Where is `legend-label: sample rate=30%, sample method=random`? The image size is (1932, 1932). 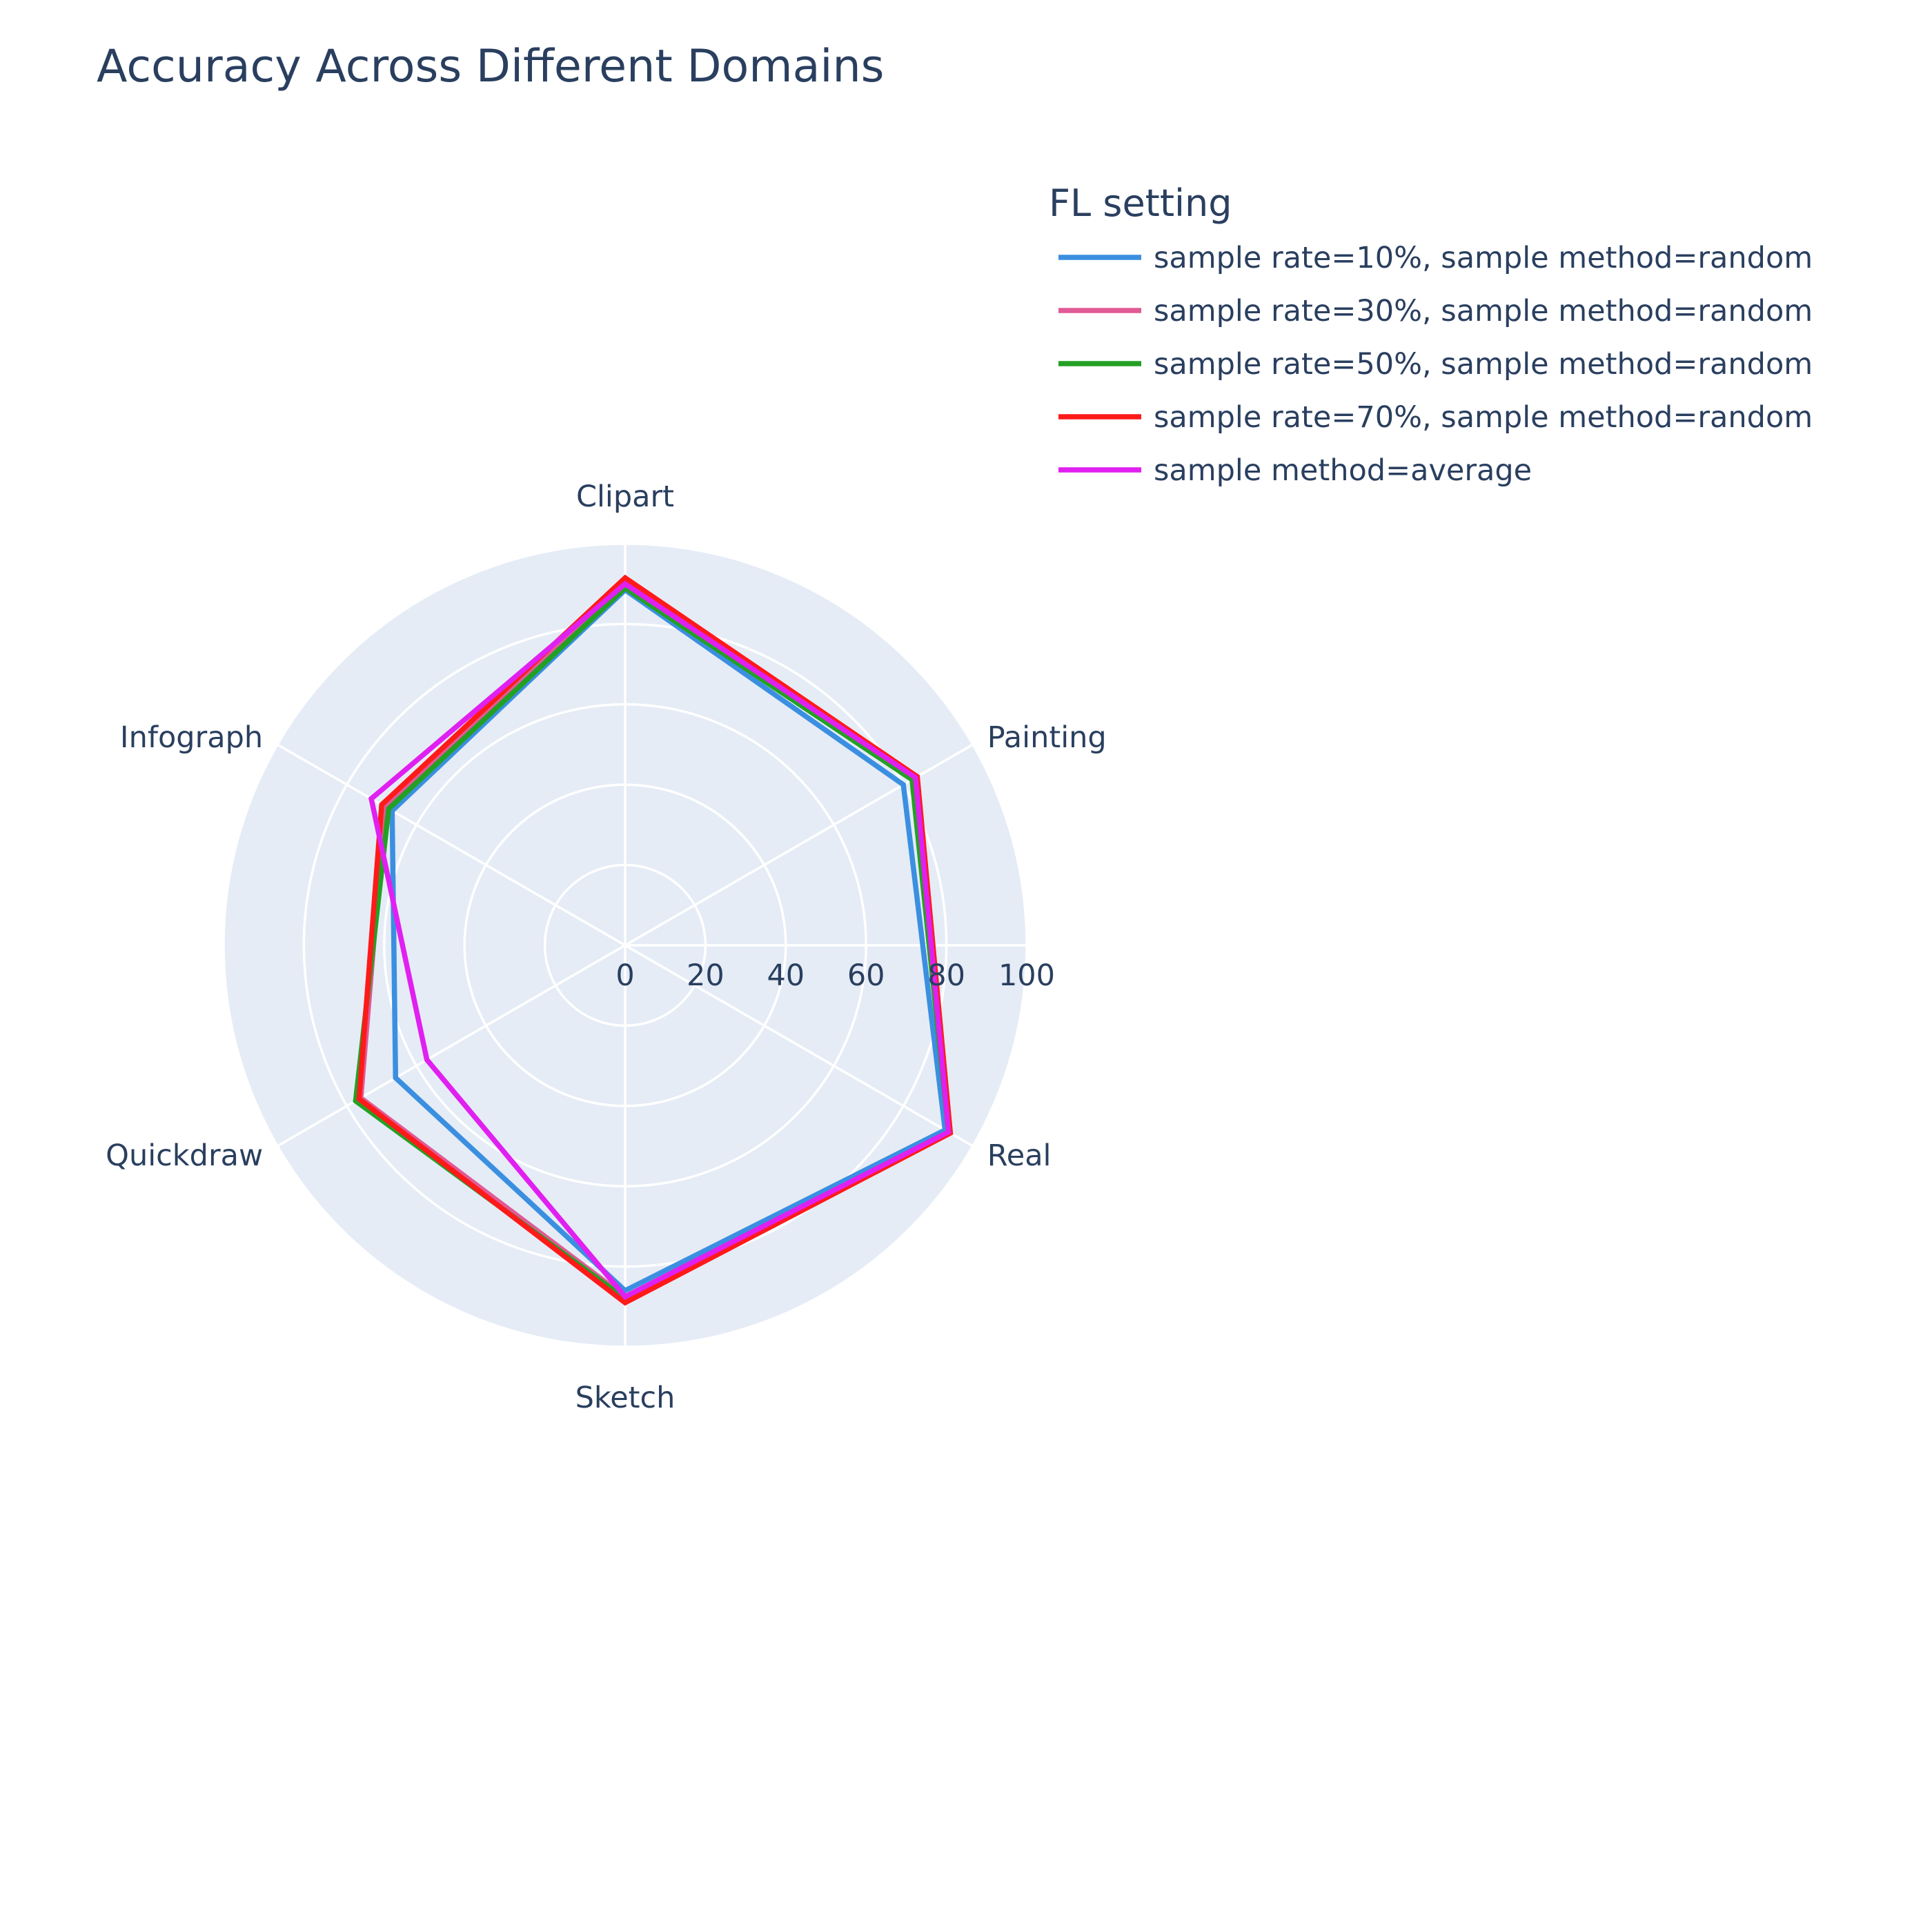 legend-label: sample rate=30%, sample method=random is located at coordinates (1483, 311).